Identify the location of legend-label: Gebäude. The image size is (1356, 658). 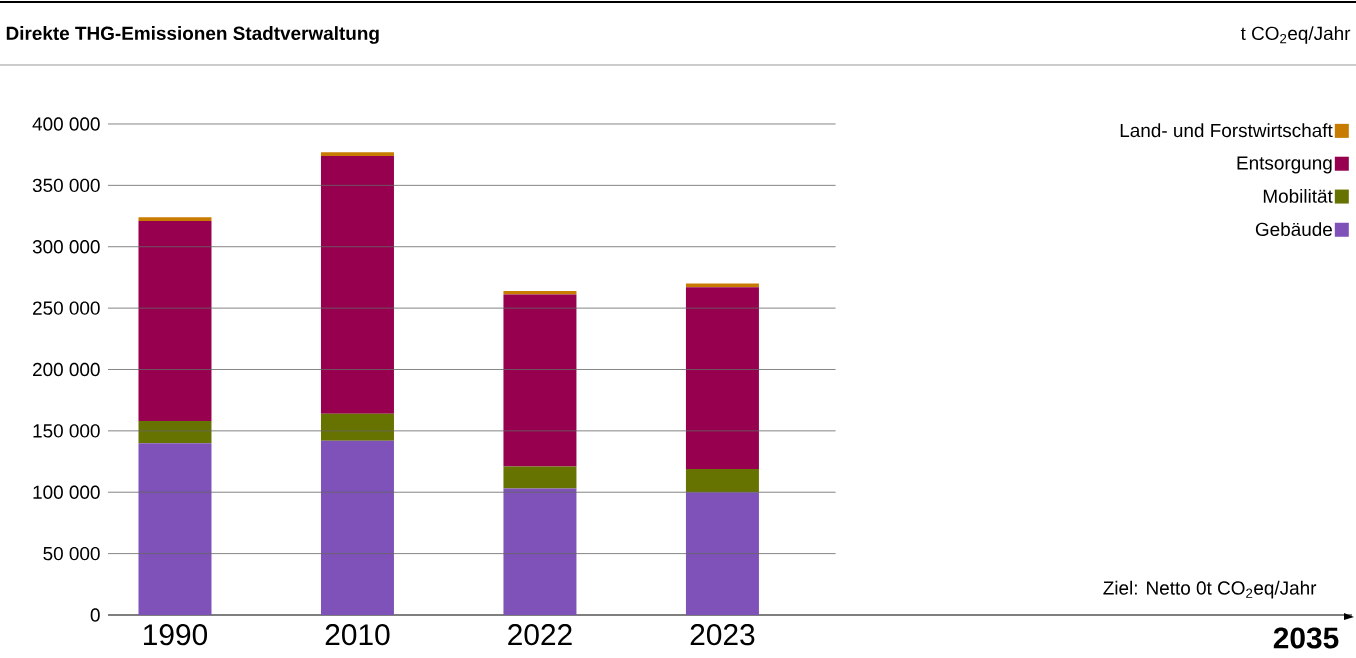
(1293, 229).